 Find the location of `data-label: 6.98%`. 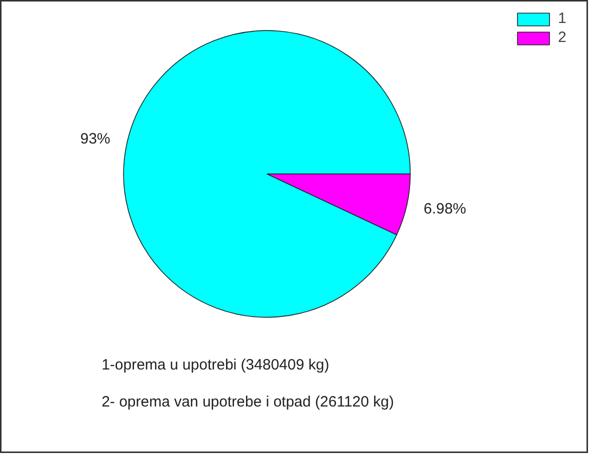

data-label: 6.98% is located at coordinates (445, 209).